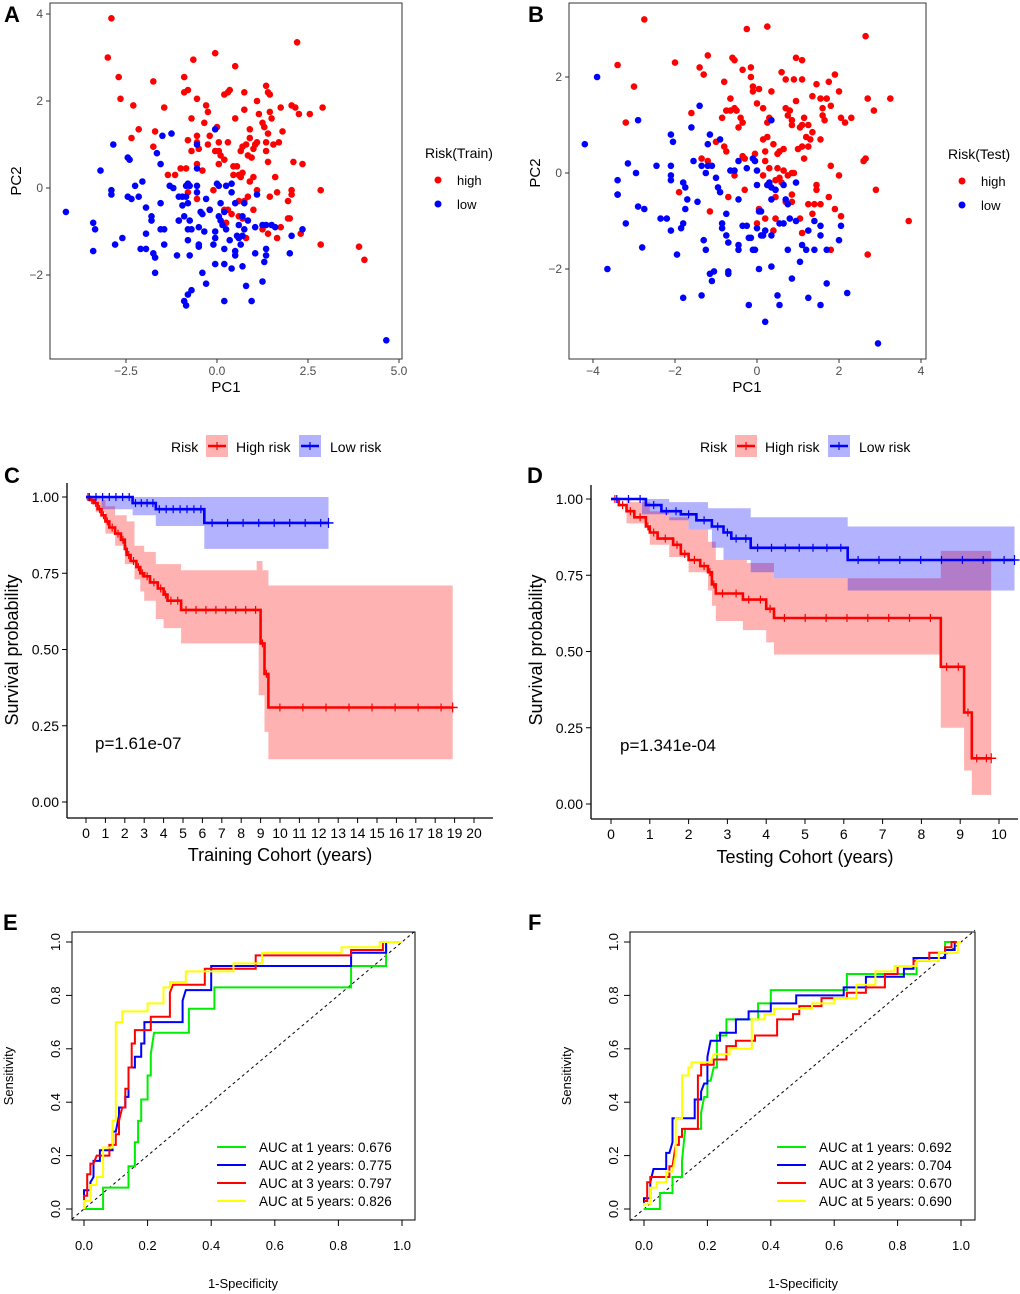 The height and width of the screenshot is (1294, 1020). Describe the element at coordinates (960, 834) in the screenshot. I see `x-tick-label: 9` at that location.